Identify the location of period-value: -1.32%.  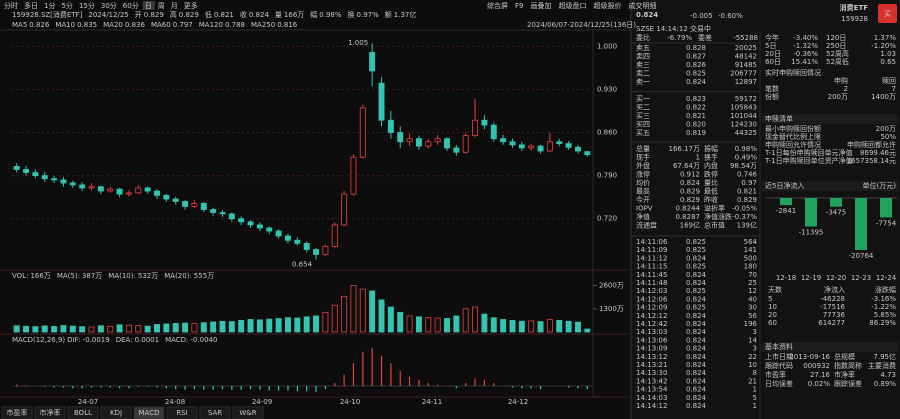
(805, 46).